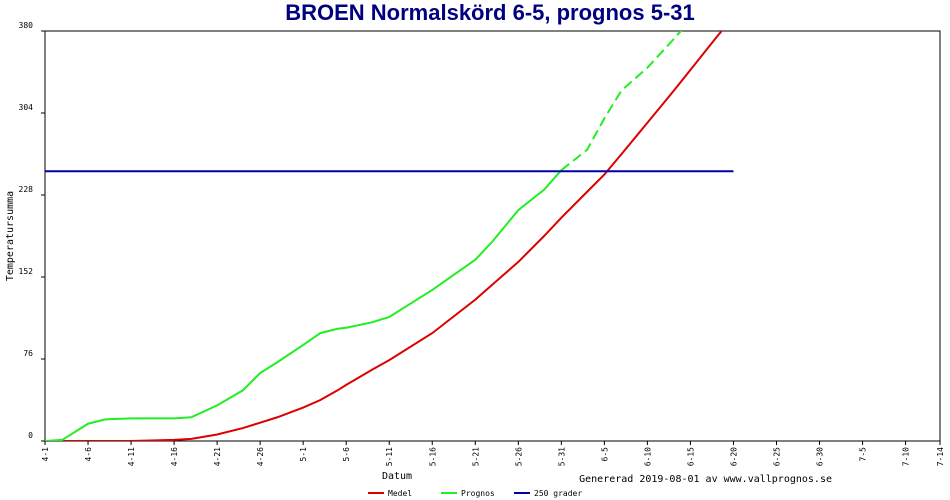 This screenshot has width=950, height=500. I want to click on x-tick-label: 4-1, so click(45, 454).